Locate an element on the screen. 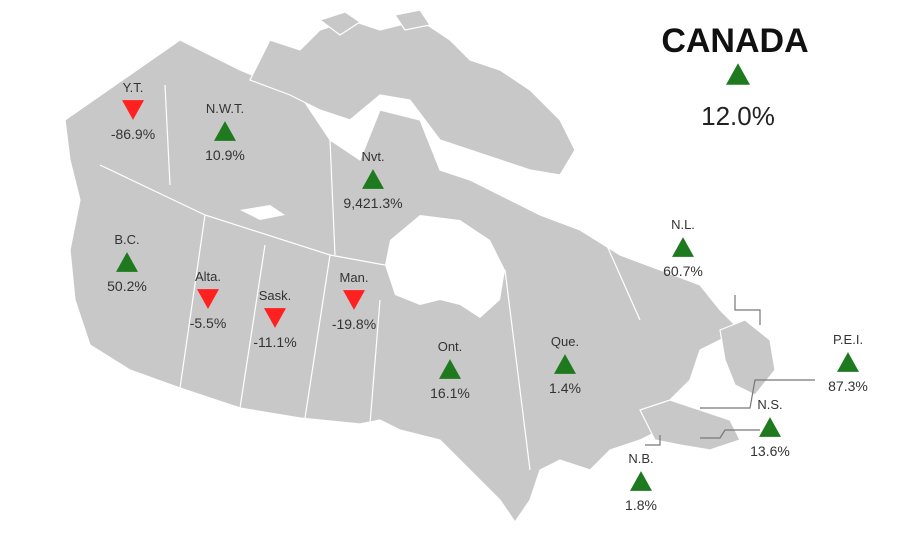  region-abbr: Nvt. is located at coordinates (372, 156).